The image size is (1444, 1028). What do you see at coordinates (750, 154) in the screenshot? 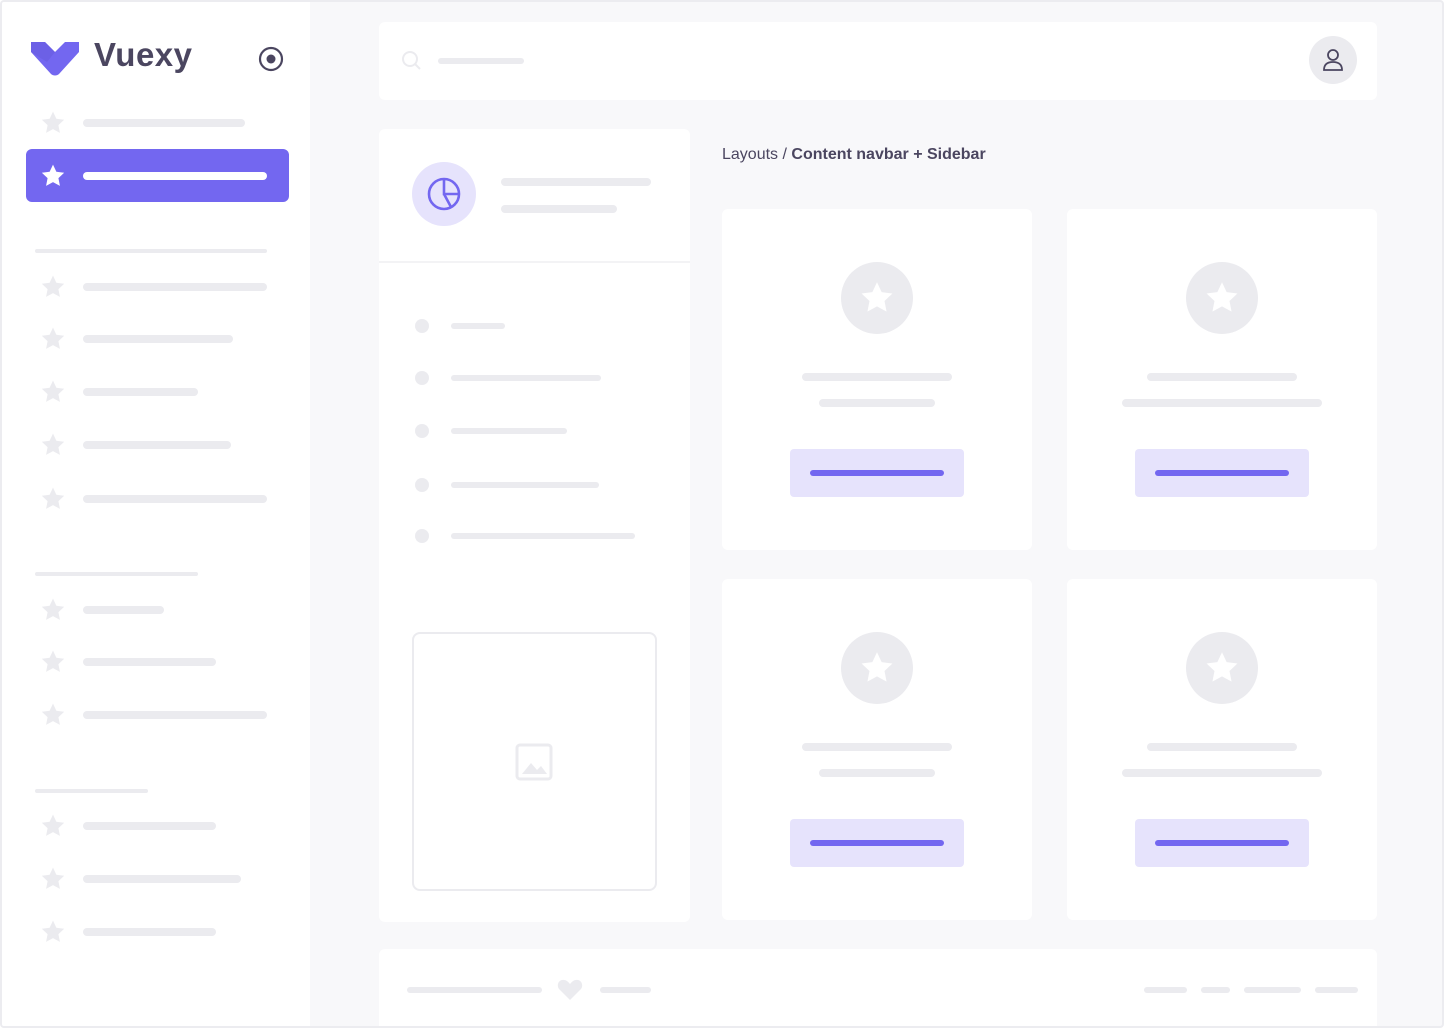
I see `breadcrumb-parent: Layouts` at bounding box center [750, 154].